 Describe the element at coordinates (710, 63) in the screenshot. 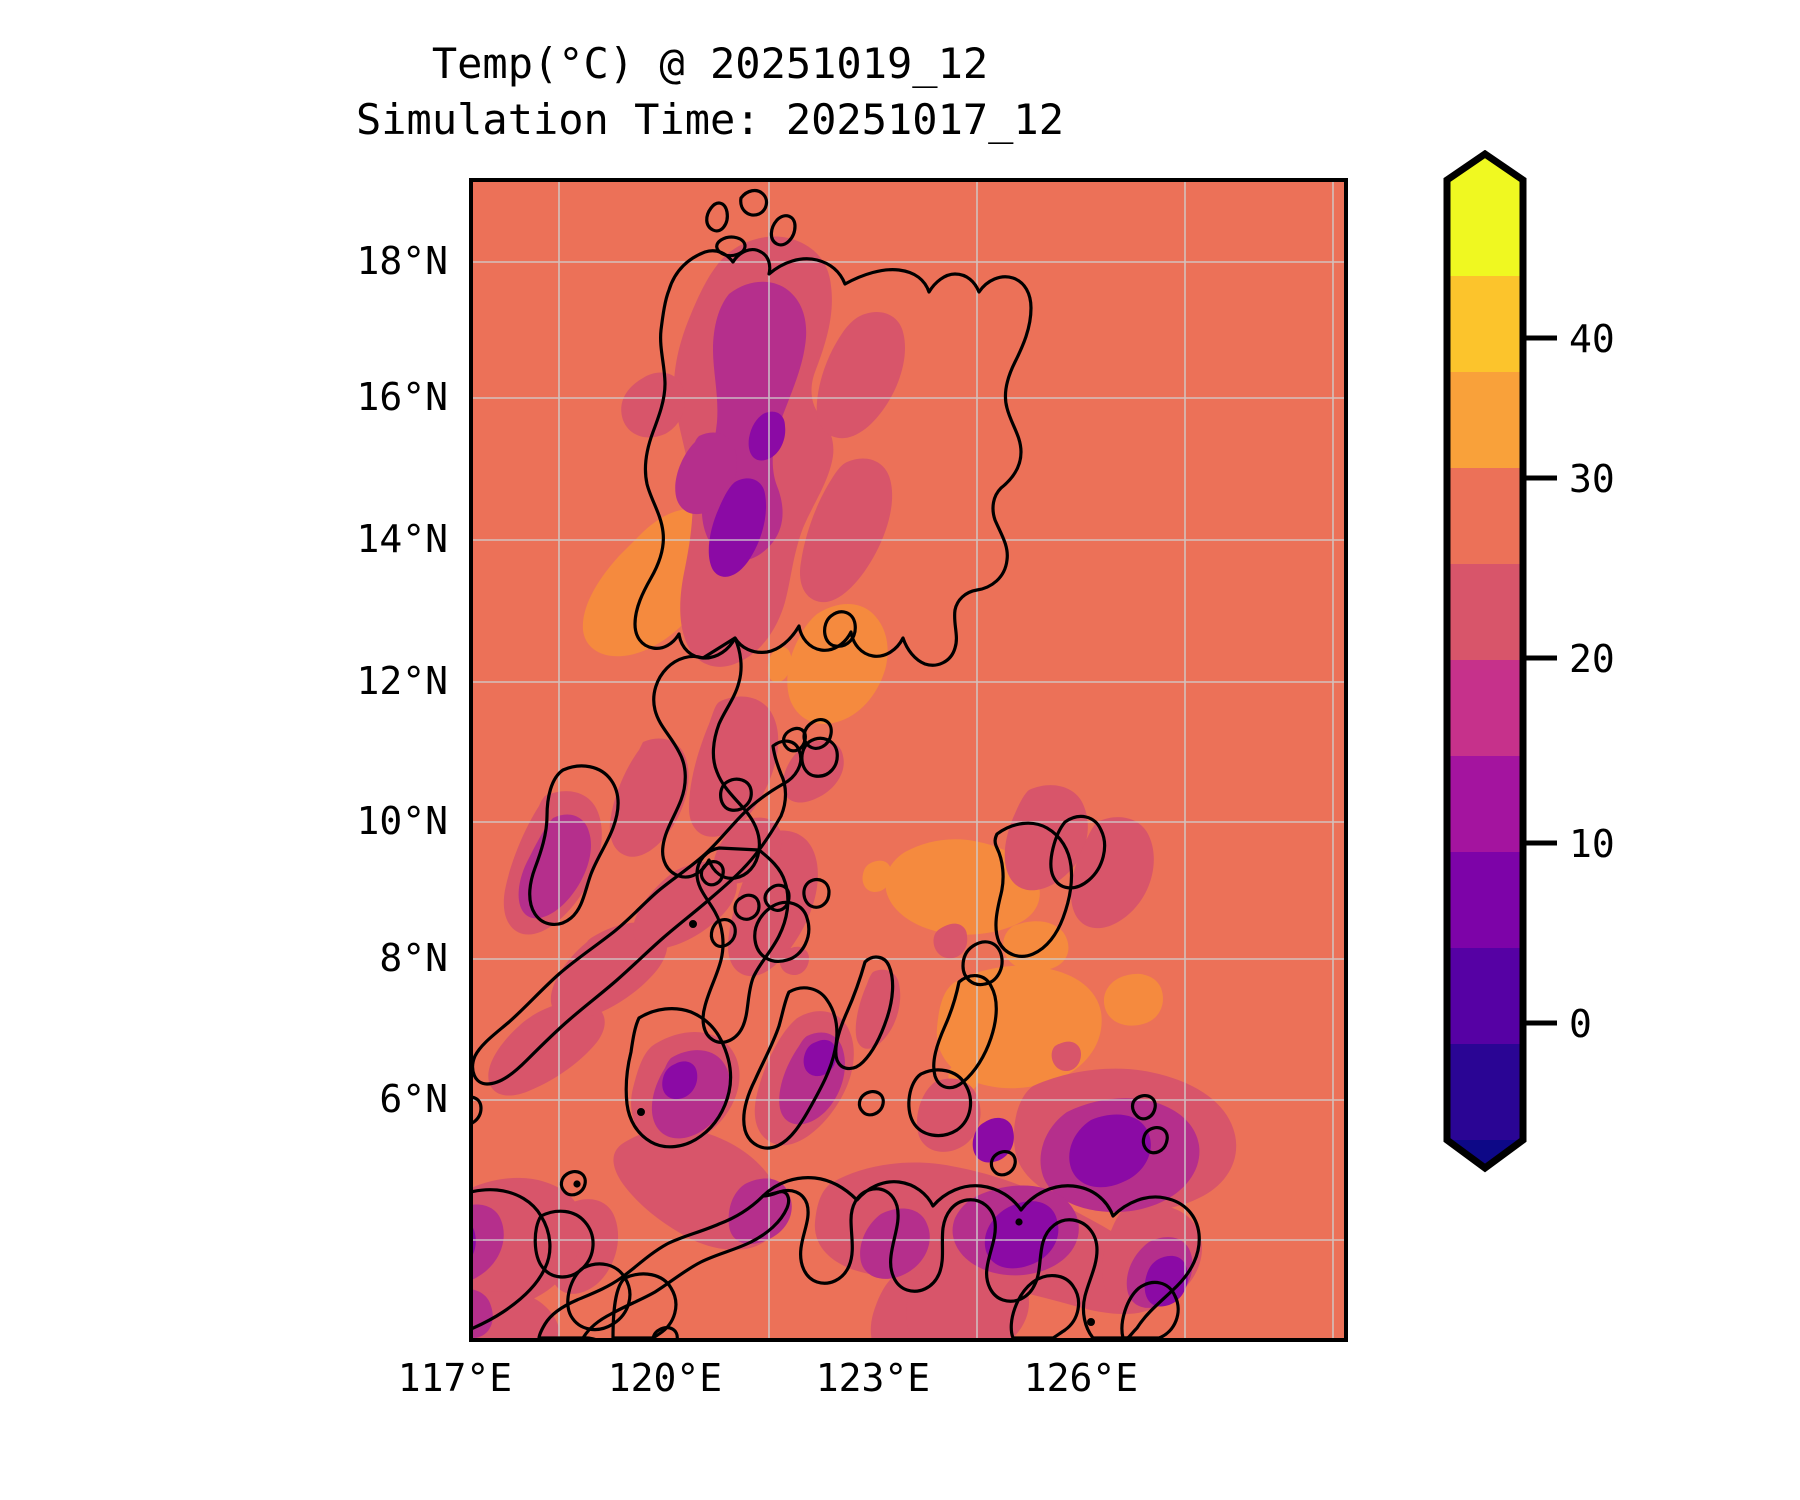

I see `title-line-primary: Temp(°C) @ 20251019_12` at that location.